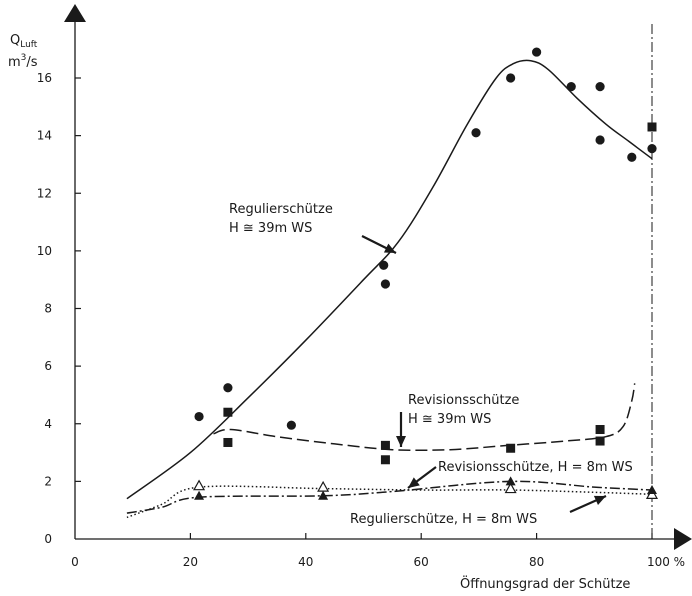 The height and width of the screenshot is (596, 692). Describe the element at coordinates (389, 502) in the screenshot. I see `curve-rev8` at that location.